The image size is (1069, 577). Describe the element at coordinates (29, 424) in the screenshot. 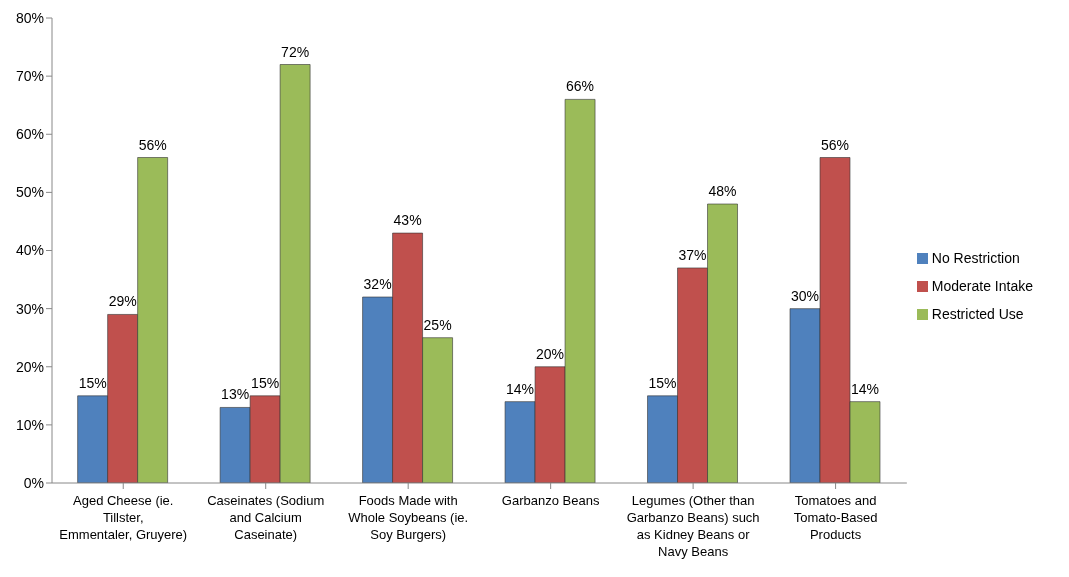

I see `y-tick-label: 10%` at that location.